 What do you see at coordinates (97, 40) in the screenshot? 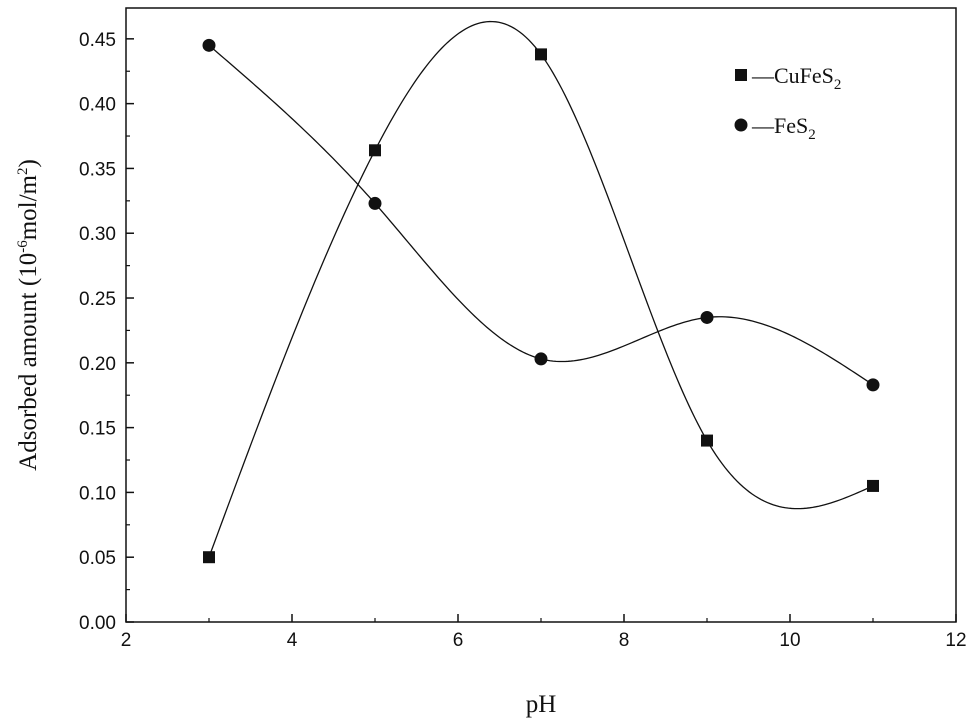
I see `y-tick-label: 0.45` at bounding box center [97, 40].